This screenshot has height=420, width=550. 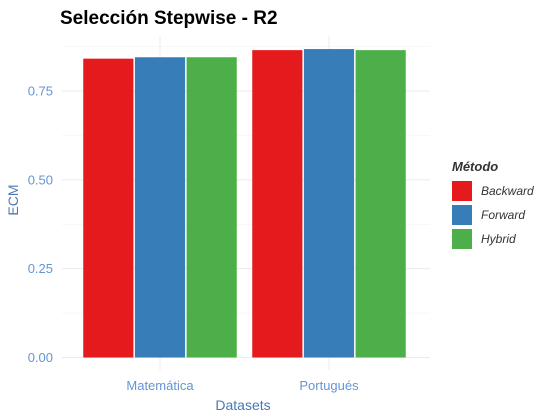 I want to click on legend-label-forward: Forward, so click(x=503, y=215).